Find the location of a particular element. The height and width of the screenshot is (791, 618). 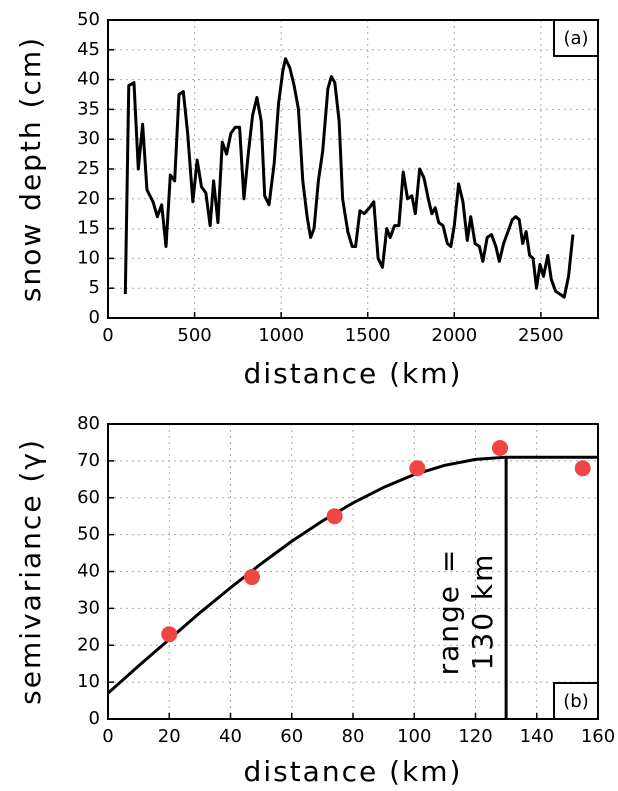

y-tick-label: 70 is located at coordinates (88, 460).